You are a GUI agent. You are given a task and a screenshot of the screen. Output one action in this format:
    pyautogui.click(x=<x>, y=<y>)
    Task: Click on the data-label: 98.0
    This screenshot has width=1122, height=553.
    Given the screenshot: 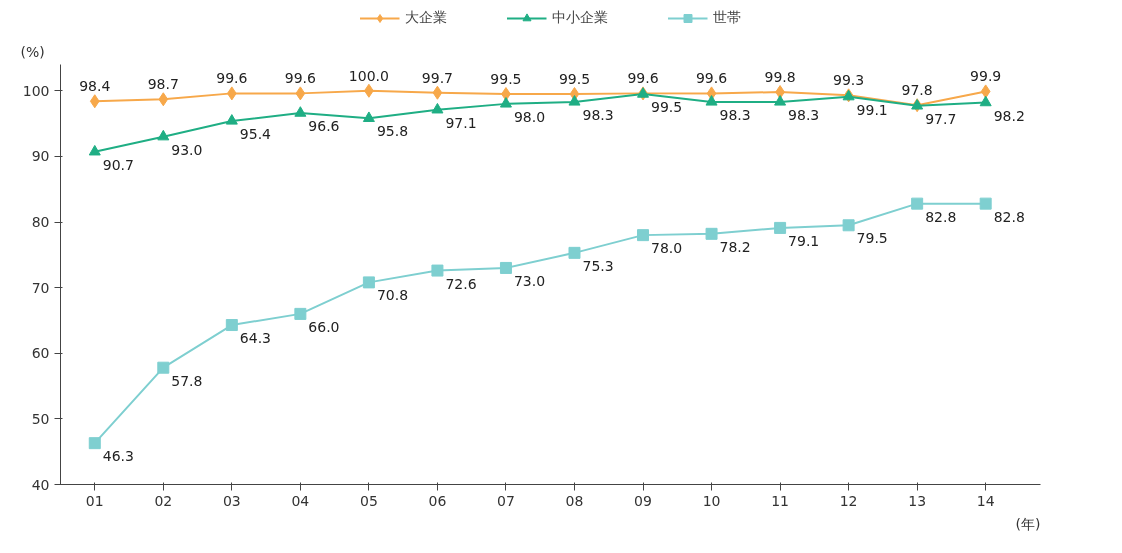 What is the action you would take?
    pyautogui.click(x=529, y=116)
    